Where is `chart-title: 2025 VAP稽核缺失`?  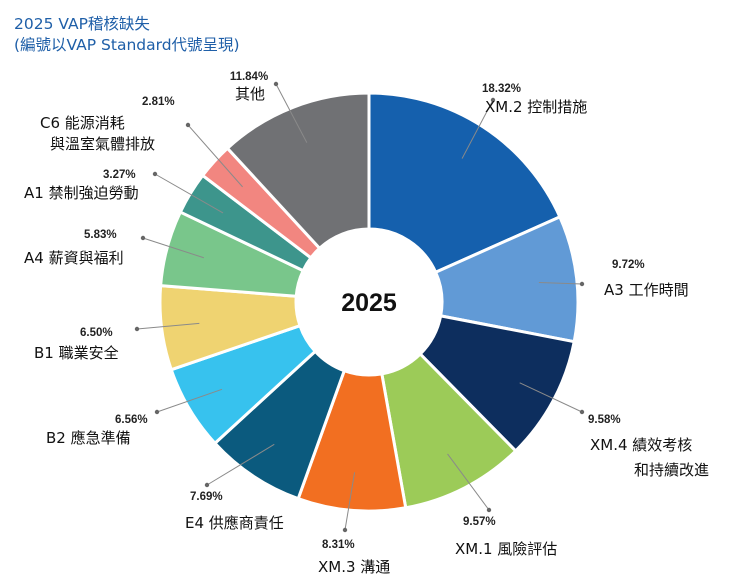
chart-title: 2025 VAP稽核缺失 is located at coordinates (82, 24).